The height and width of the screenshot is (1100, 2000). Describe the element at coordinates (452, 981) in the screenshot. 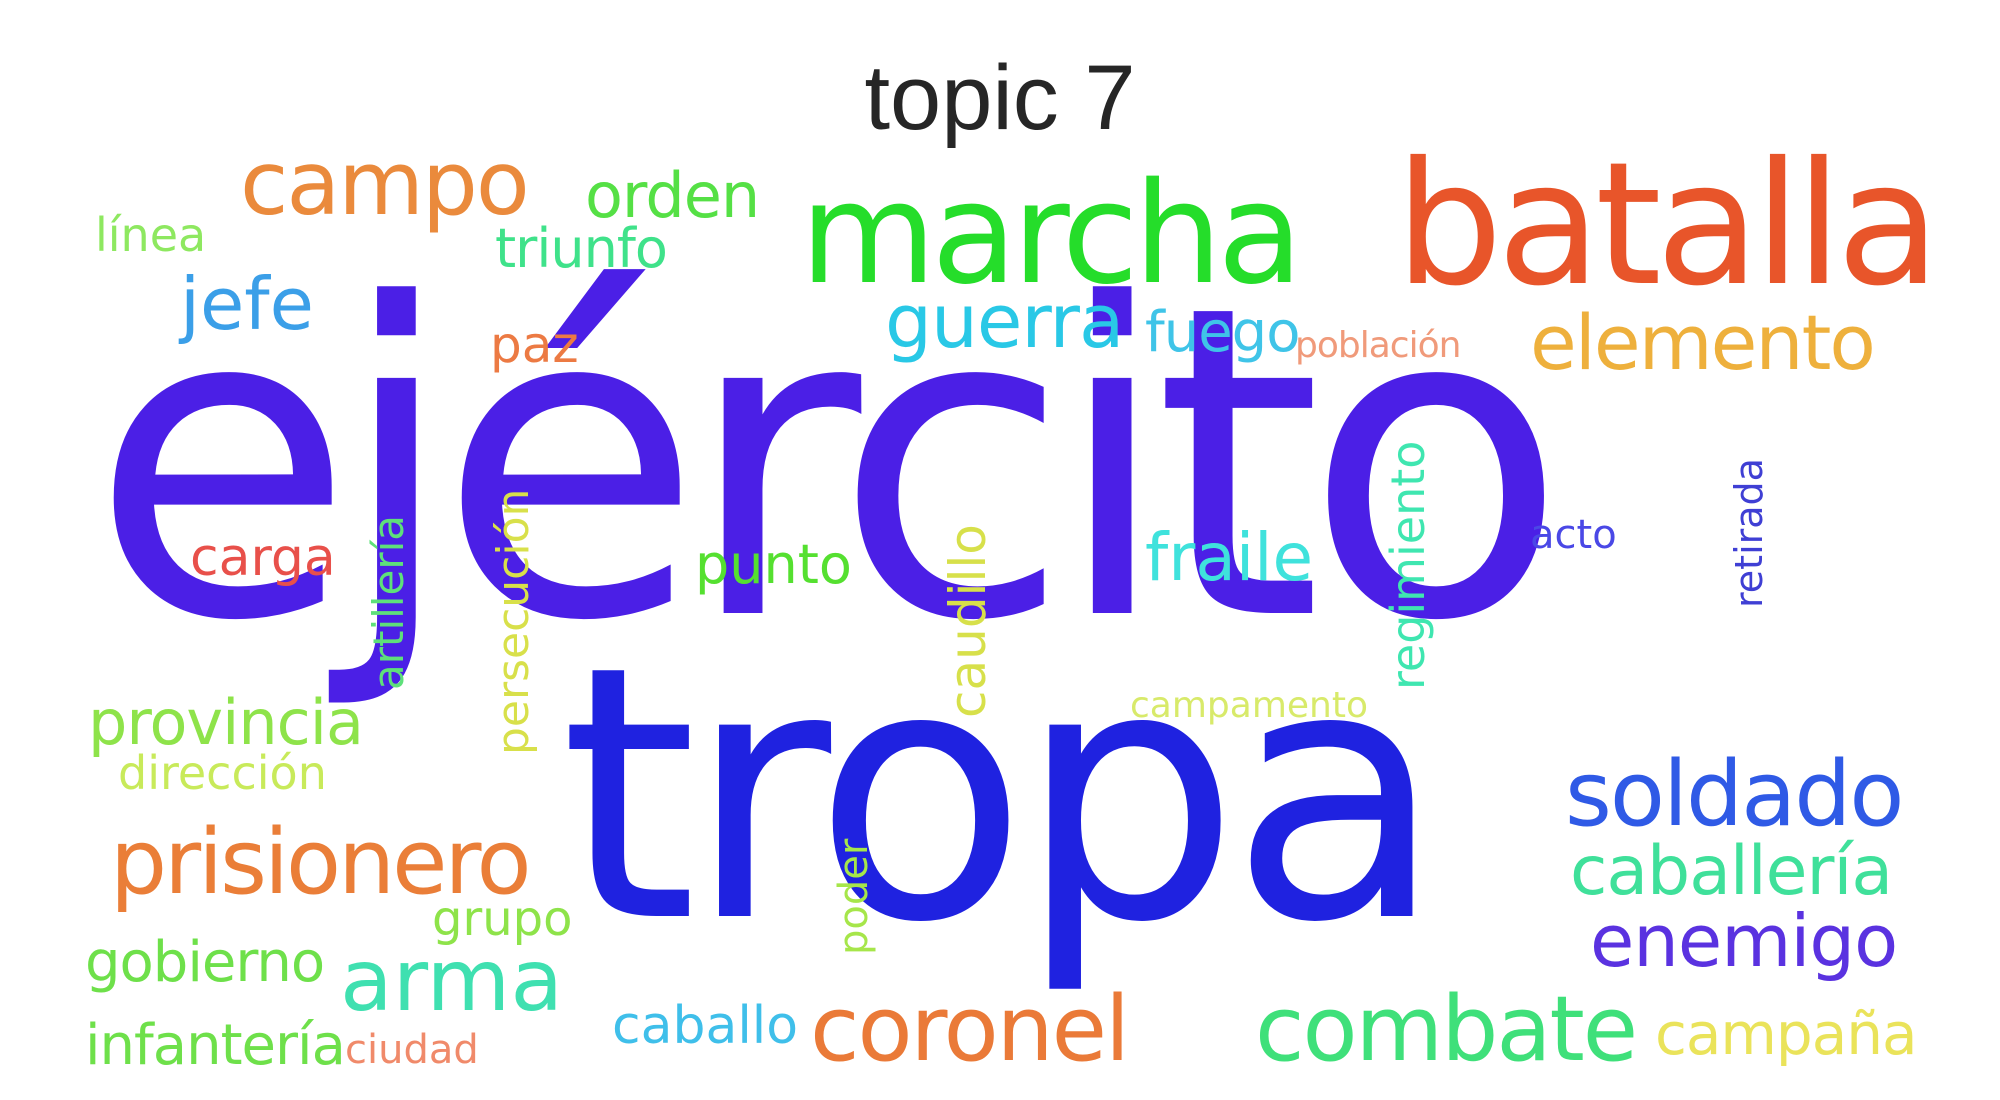

I see `word-arma: arma` at that location.